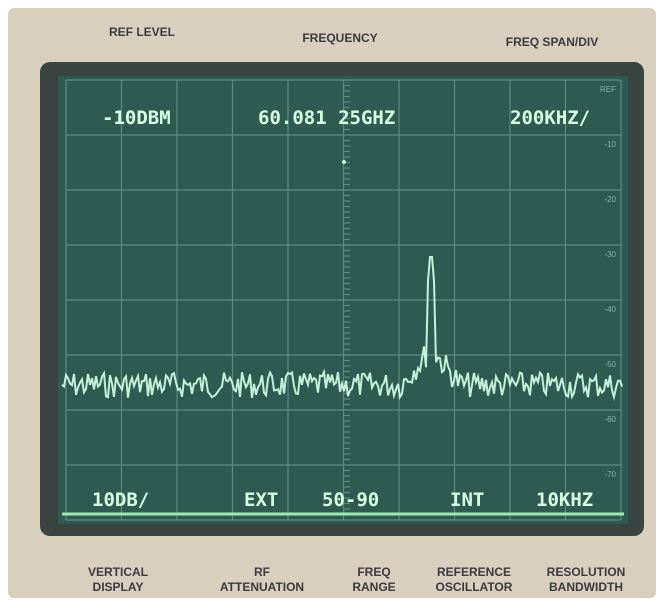 This screenshot has height=601, width=662. I want to click on scale-label: -20, so click(610, 199).